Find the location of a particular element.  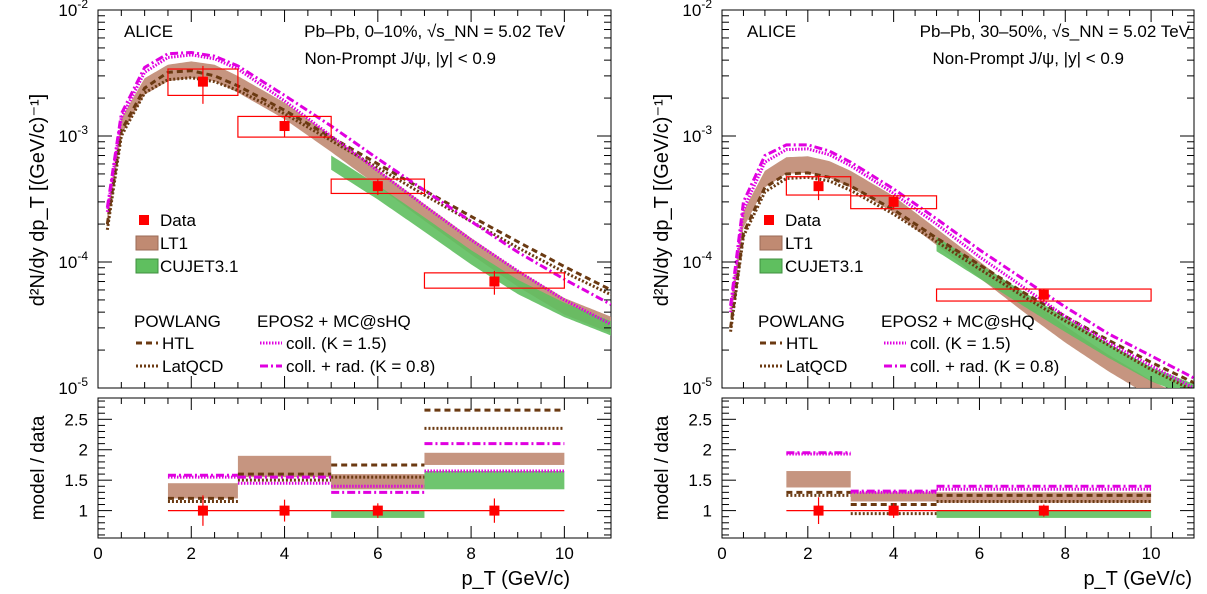

left-y-axis-title: d²N/dy dp_T [(GeV/c)⁻¹] is located at coordinates (38, 200).